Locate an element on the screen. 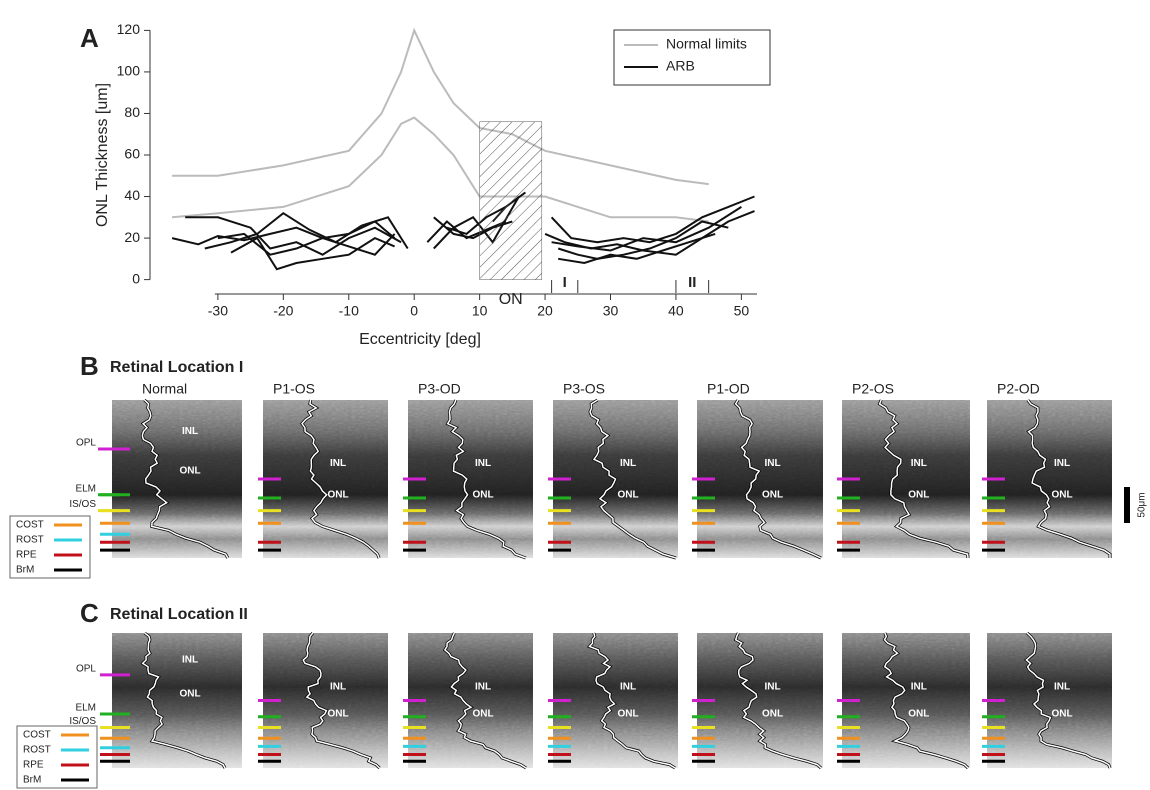 The image size is (1150, 790). y-tick-label: 120 is located at coordinates (129, 29).